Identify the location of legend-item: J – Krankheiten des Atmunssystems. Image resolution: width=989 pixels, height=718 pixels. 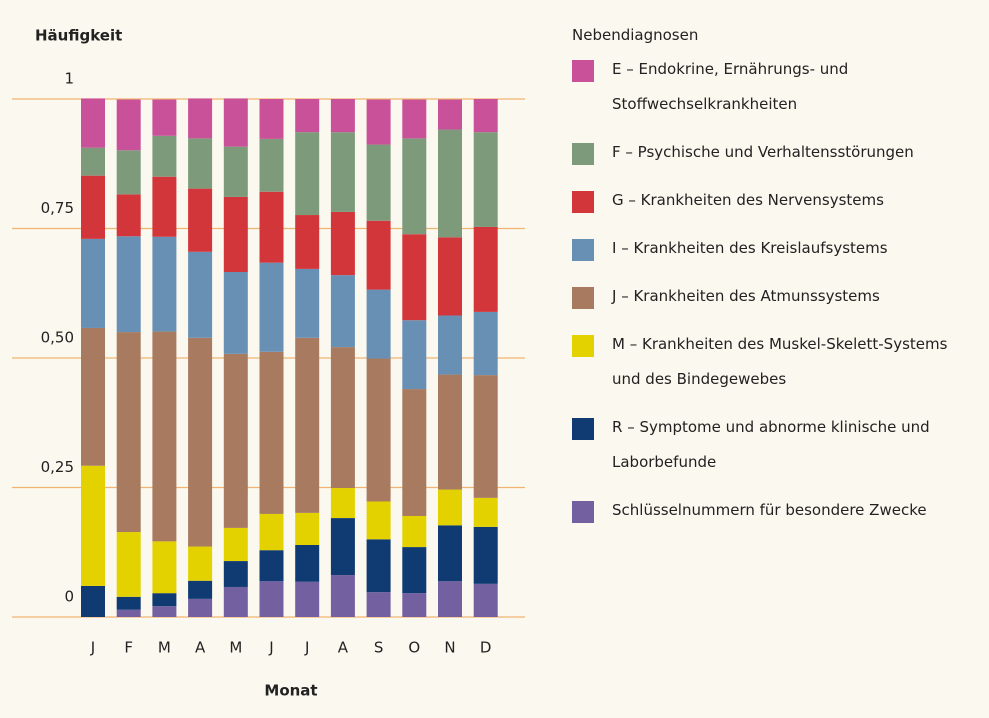
(772, 296).